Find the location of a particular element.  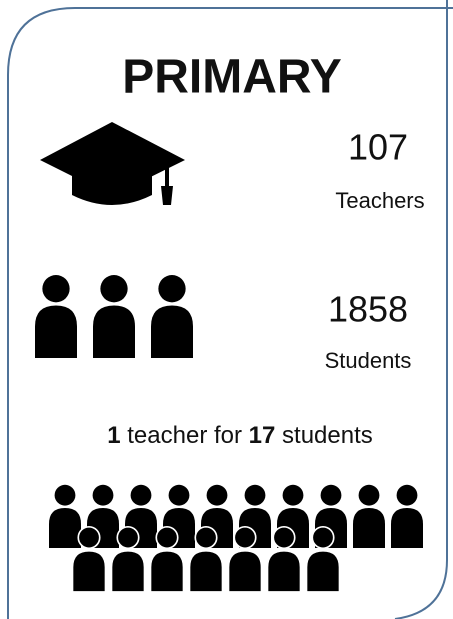

frame-right is located at coordinates (421, 309).